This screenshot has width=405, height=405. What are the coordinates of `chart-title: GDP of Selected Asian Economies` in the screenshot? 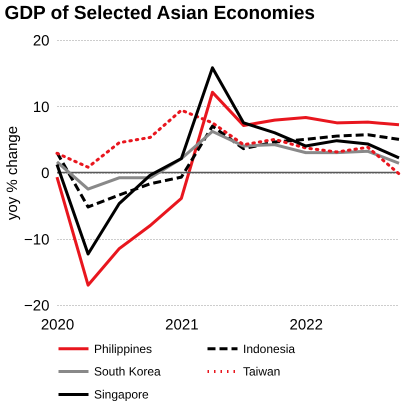 It's located at (159, 13).